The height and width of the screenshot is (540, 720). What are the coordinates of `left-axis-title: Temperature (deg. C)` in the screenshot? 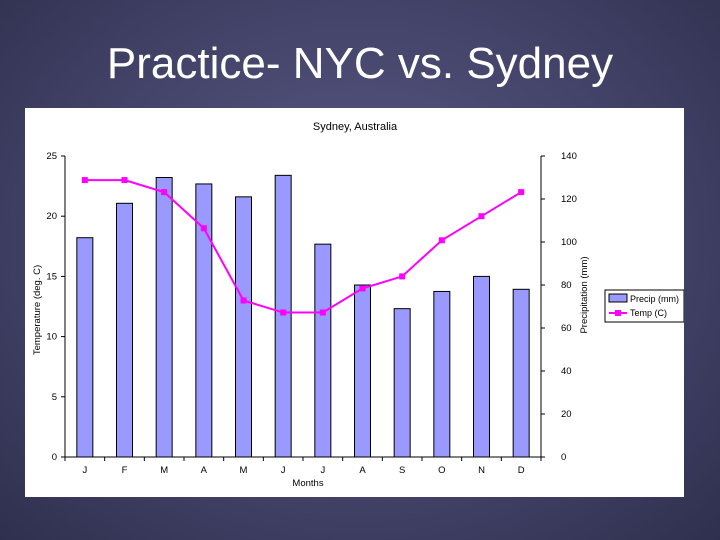 It's located at (37, 310).